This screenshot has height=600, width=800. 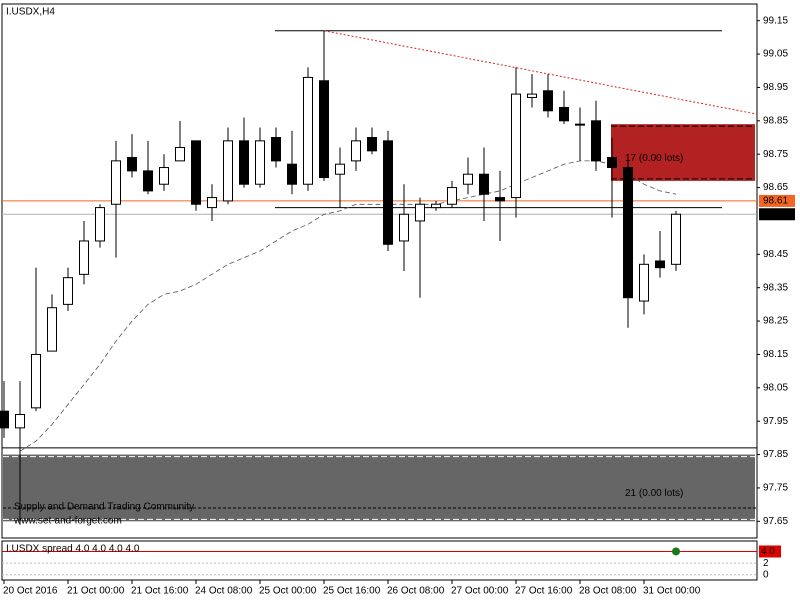 What do you see at coordinates (654, 158) in the screenshot?
I see `zone-label: 17 (0.00 lots)` at bounding box center [654, 158].